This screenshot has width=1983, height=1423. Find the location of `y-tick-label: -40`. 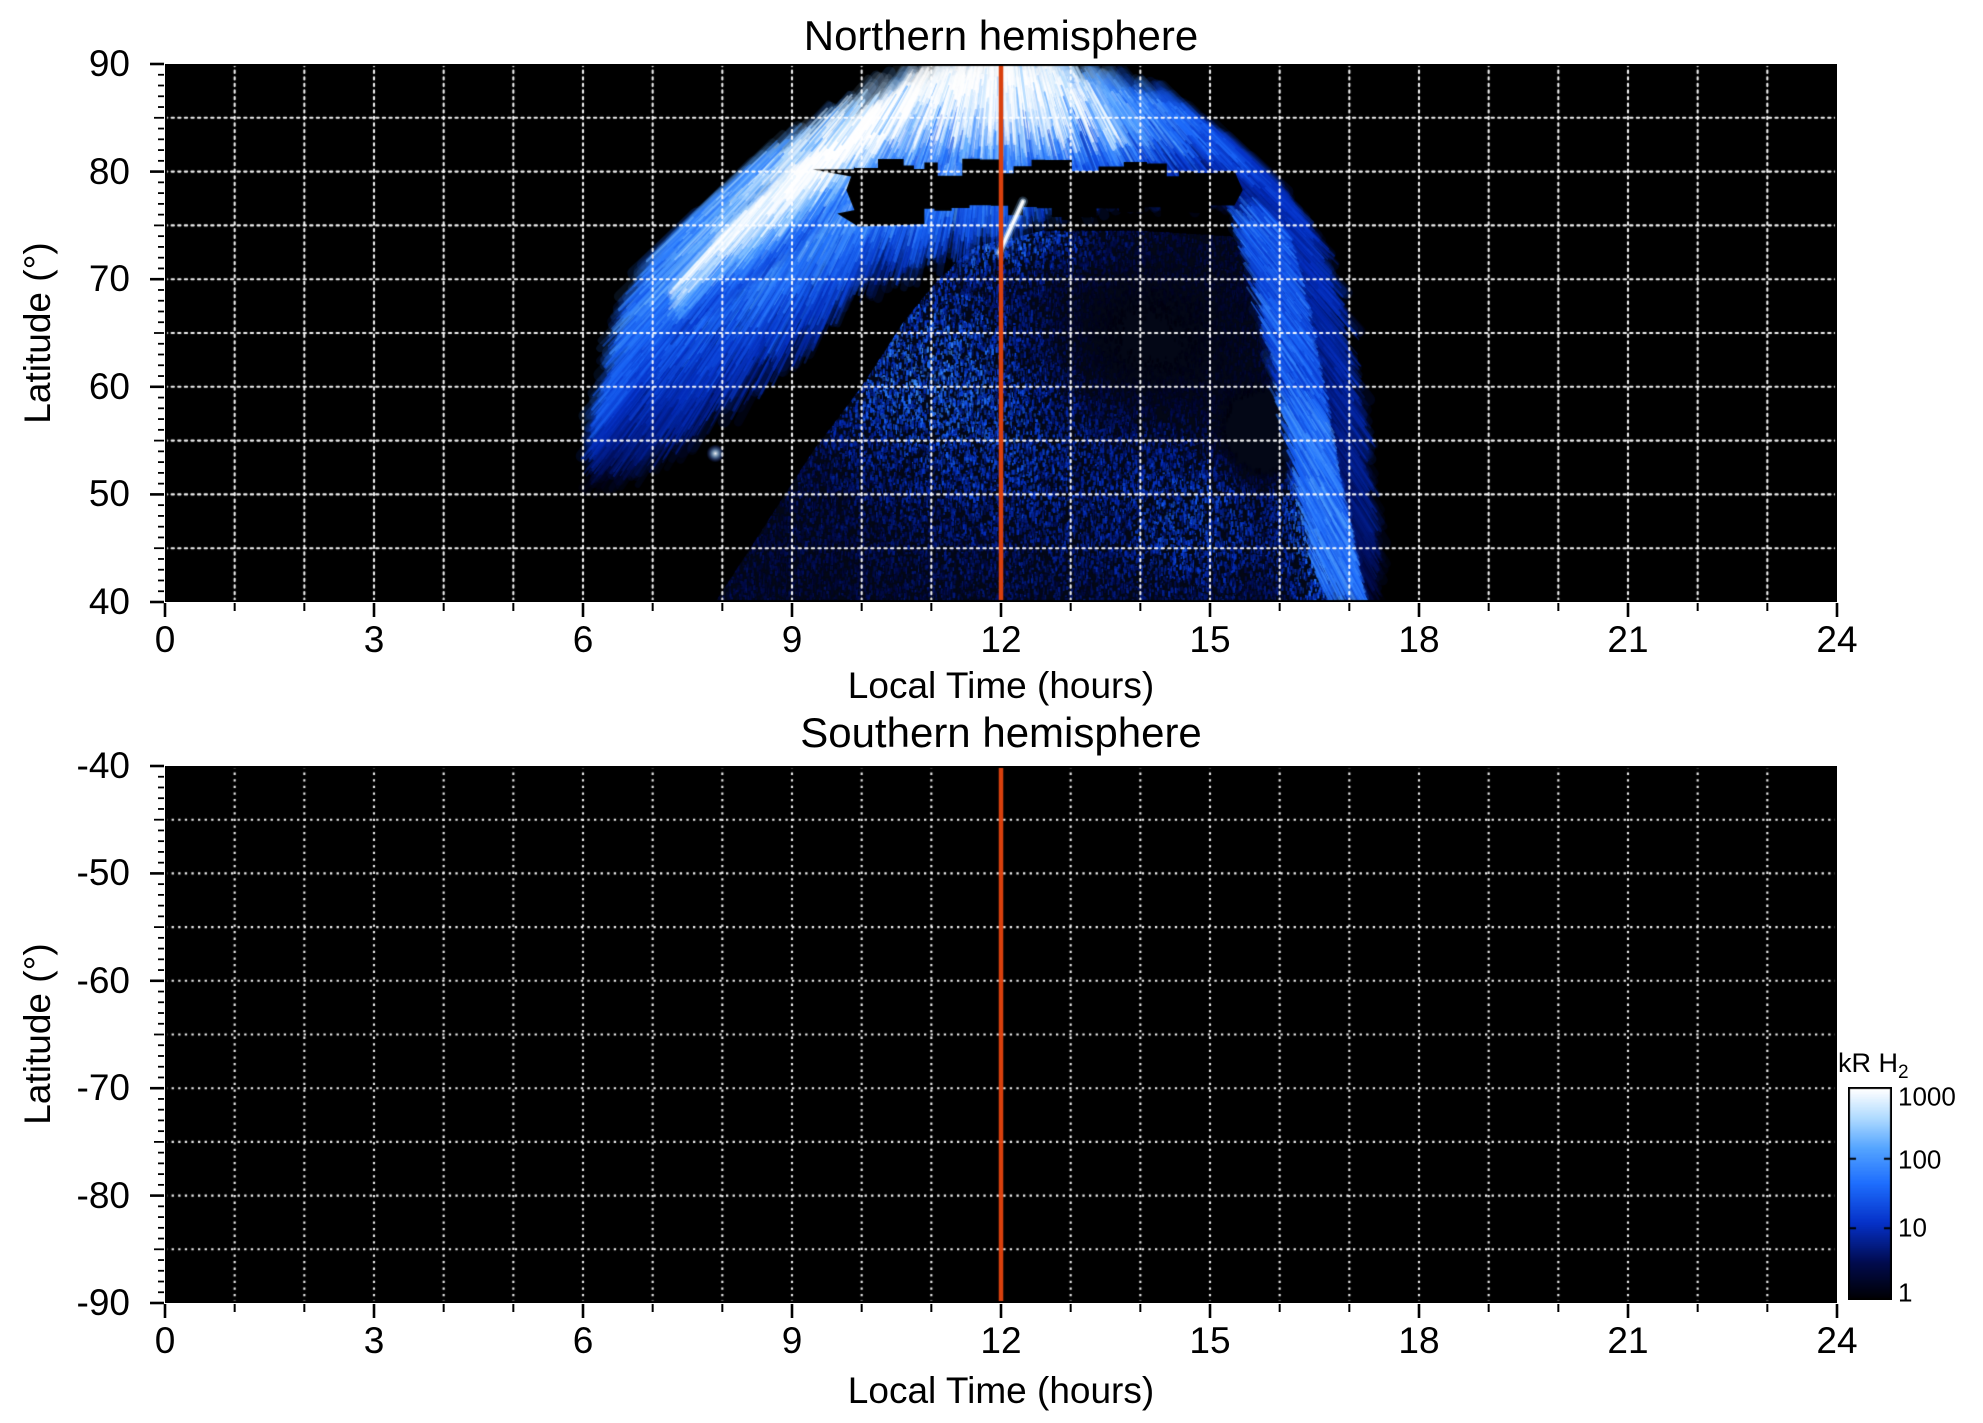

y-tick-label: -40 is located at coordinates (103, 765).